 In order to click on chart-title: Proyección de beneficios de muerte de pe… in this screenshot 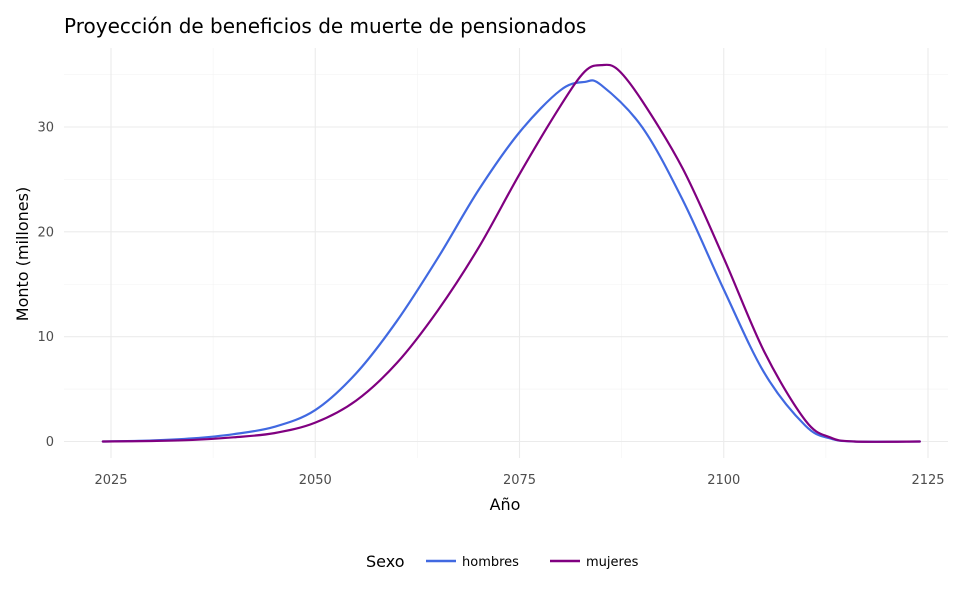, I will do `click(325, 26)`.